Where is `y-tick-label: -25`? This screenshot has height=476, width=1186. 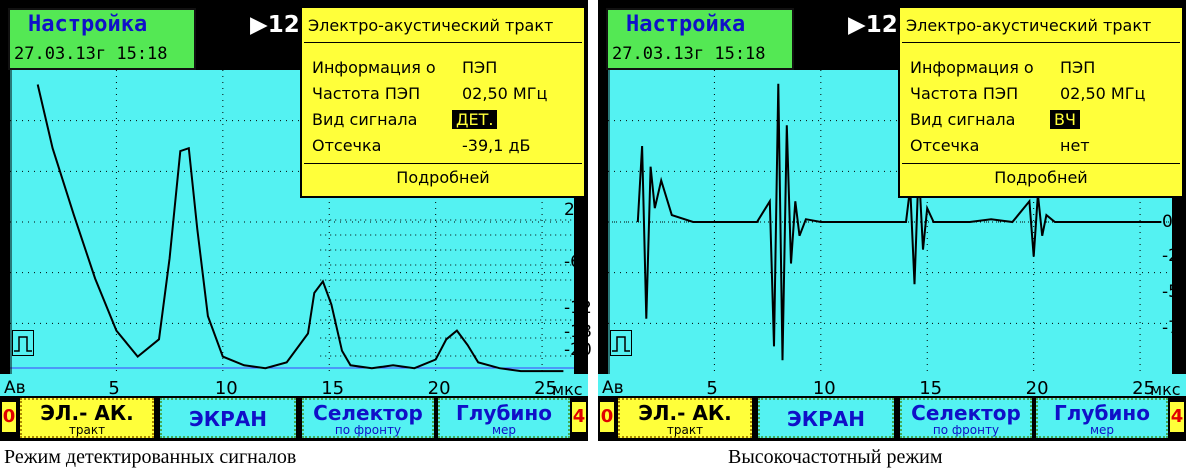 y-tick-label: -25 is located at coordinates (1174, 256).